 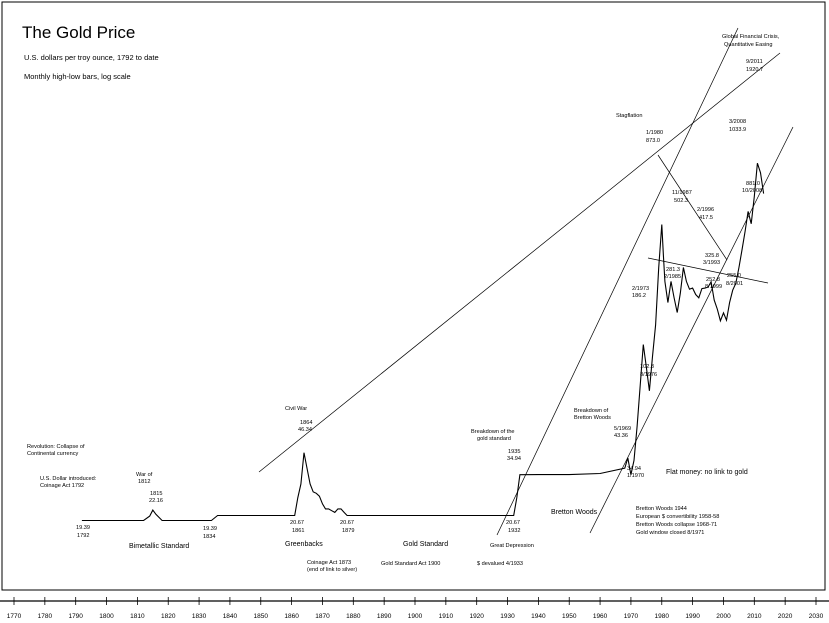 I want to click on date-label-1861: 1861, so click(x=298, y=531).